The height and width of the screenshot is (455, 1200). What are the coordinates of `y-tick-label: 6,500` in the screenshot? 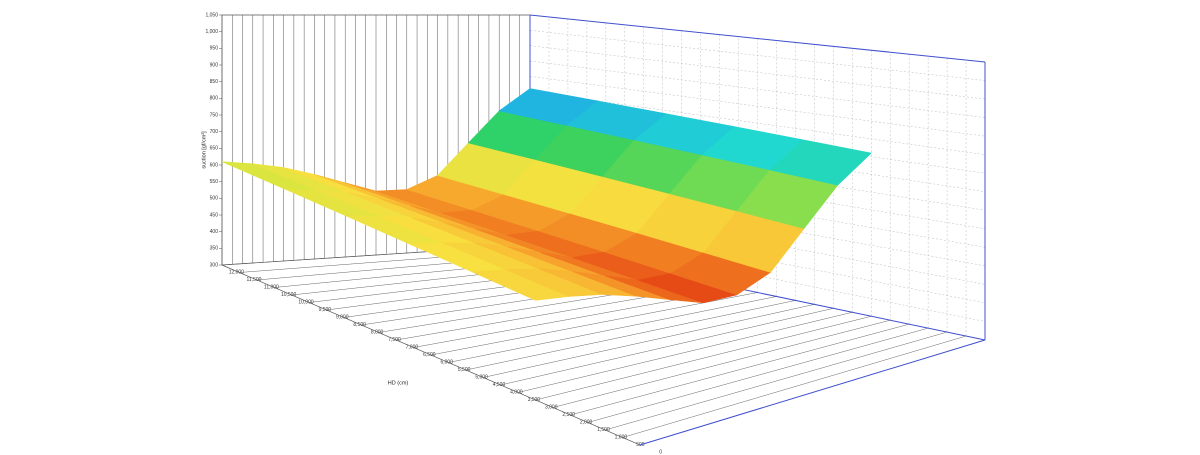 It's located at (429, 355).